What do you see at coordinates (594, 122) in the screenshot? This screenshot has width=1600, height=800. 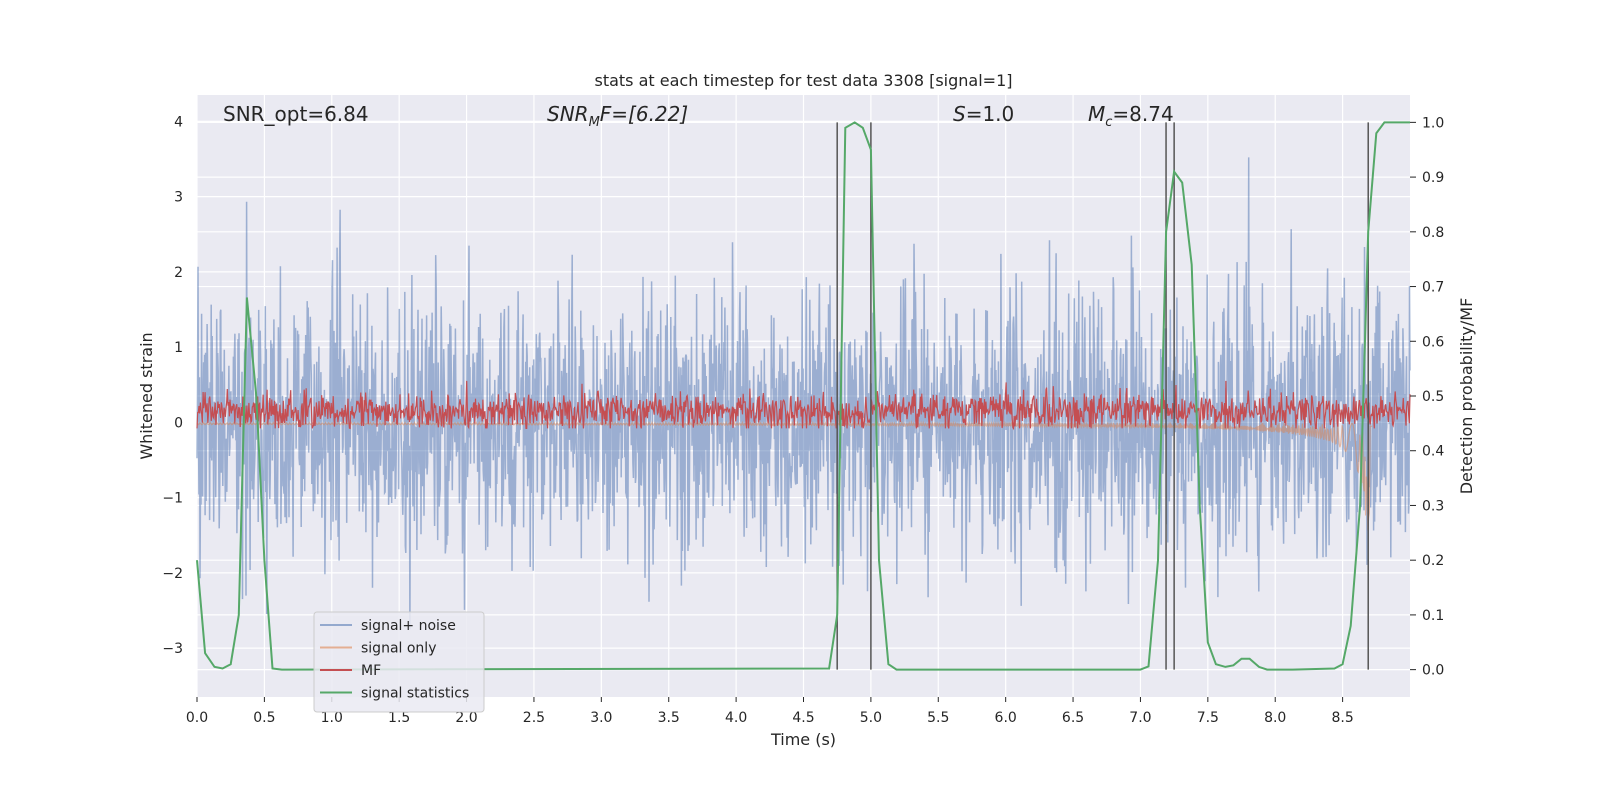 I see `snr-mf-sub: M` at bounding box center [594, 122].